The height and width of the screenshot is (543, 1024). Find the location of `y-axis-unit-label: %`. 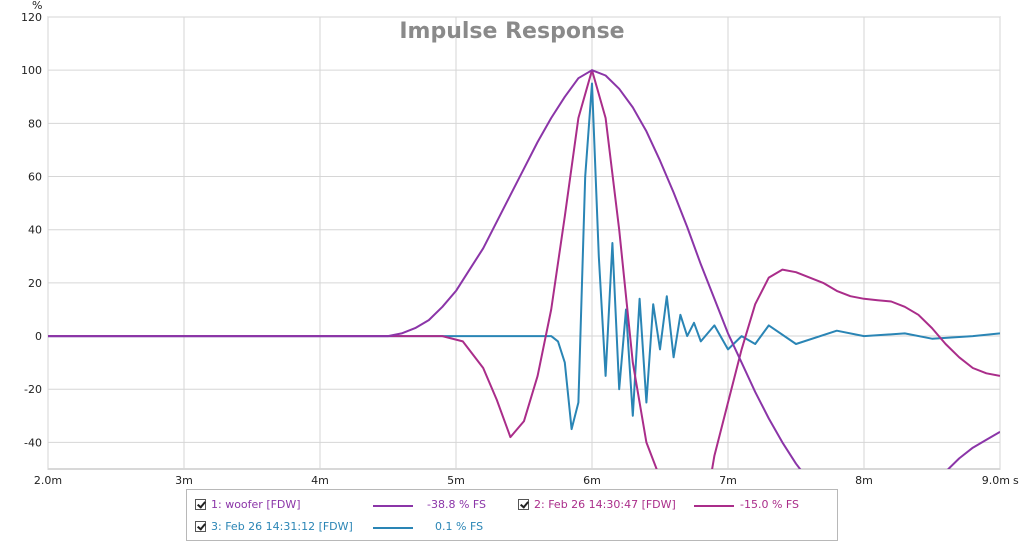

y-axis-unit-label: % is located at coordinates (37, 6).